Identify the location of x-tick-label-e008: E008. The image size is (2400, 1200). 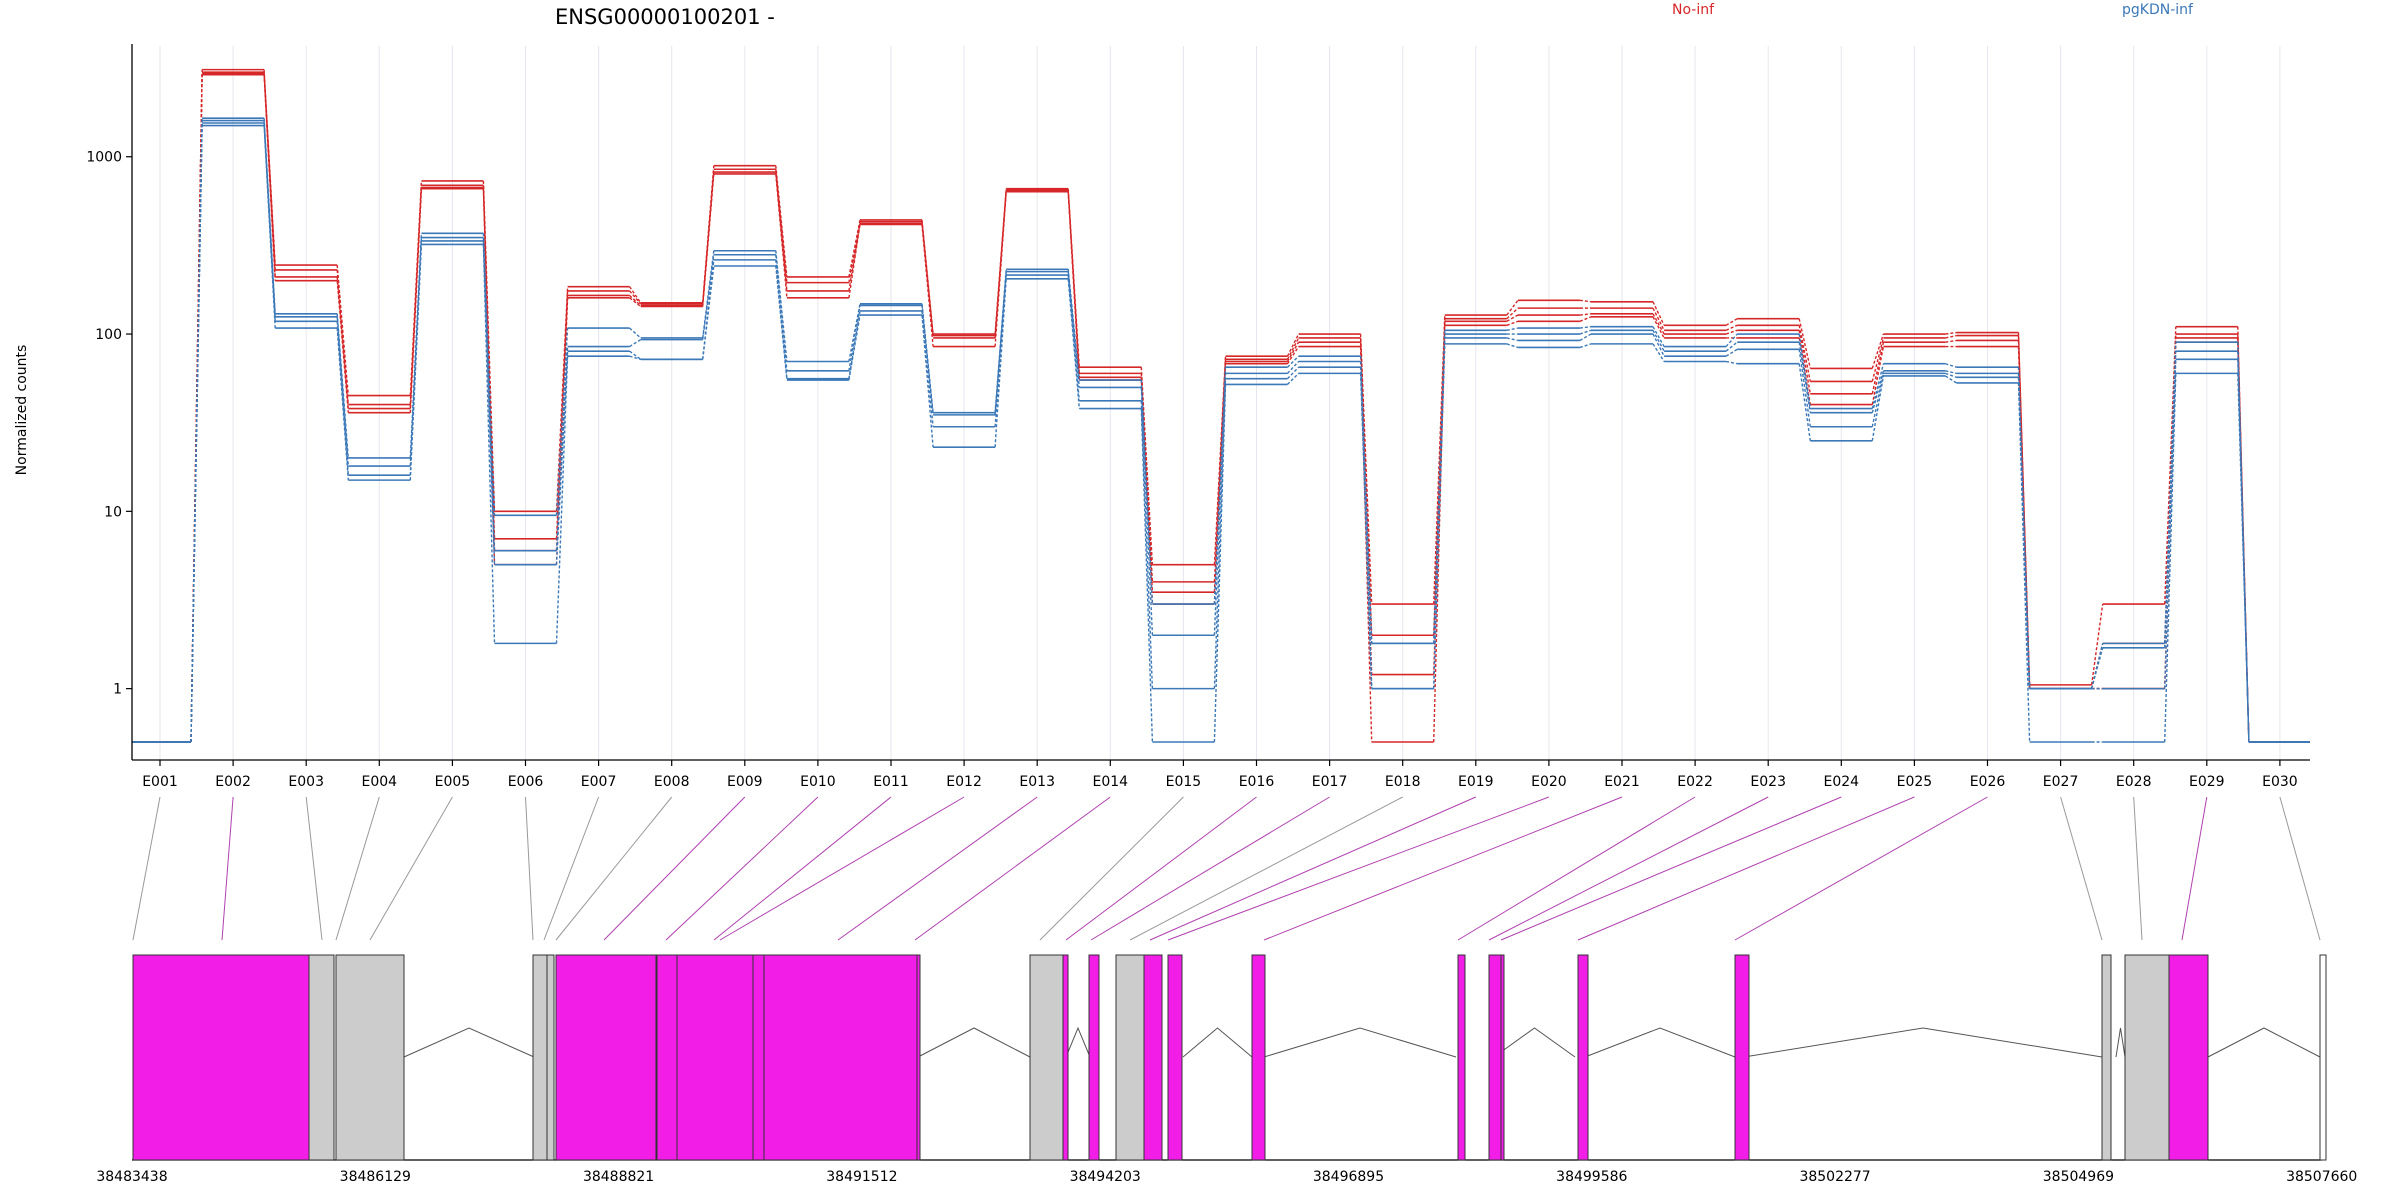
(672, 782).